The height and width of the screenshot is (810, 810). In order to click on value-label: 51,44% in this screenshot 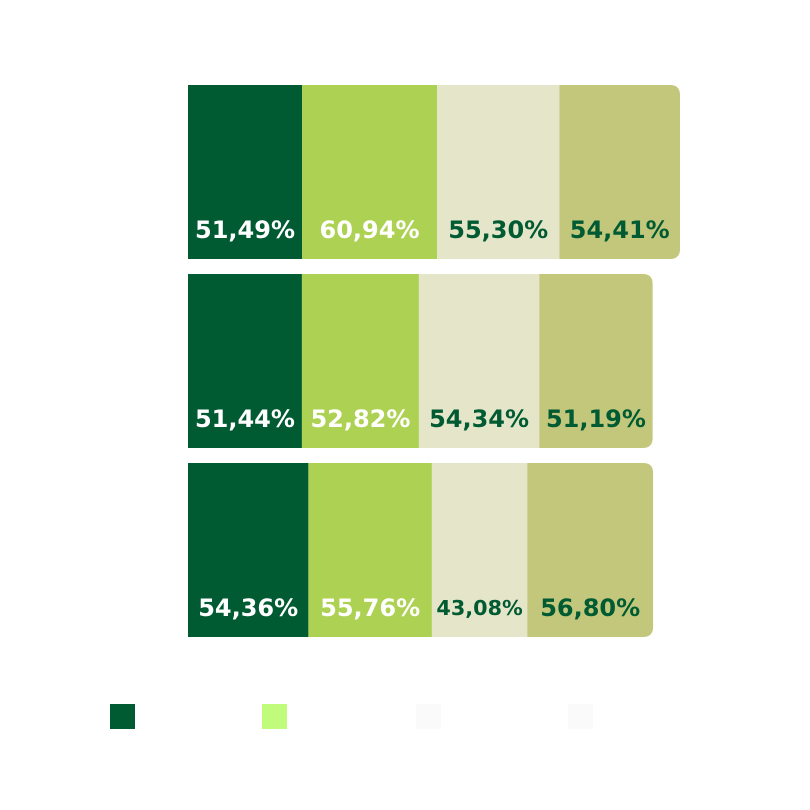, I will do `click(245, 419)`.